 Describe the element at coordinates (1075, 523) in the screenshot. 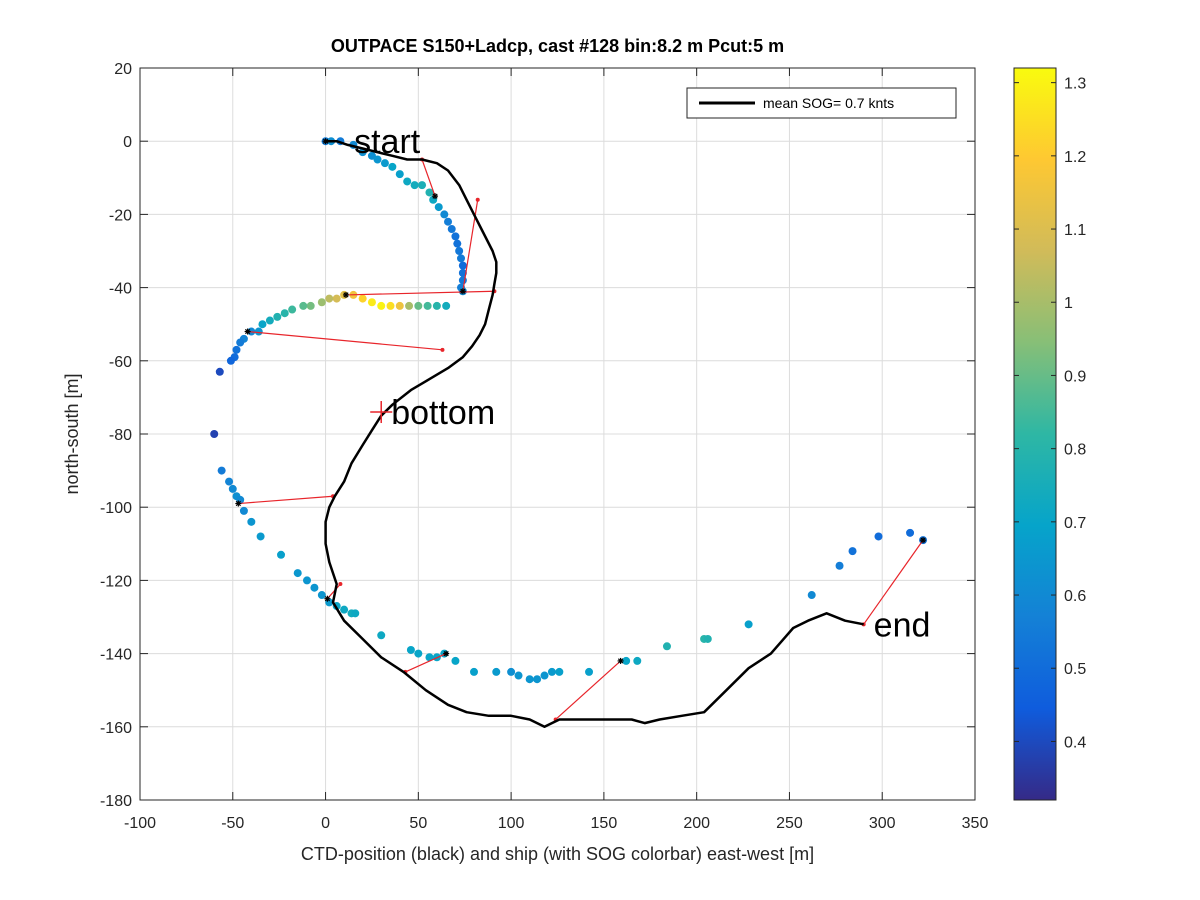

I see `colorbar-tick-label: 0.7` at that location.